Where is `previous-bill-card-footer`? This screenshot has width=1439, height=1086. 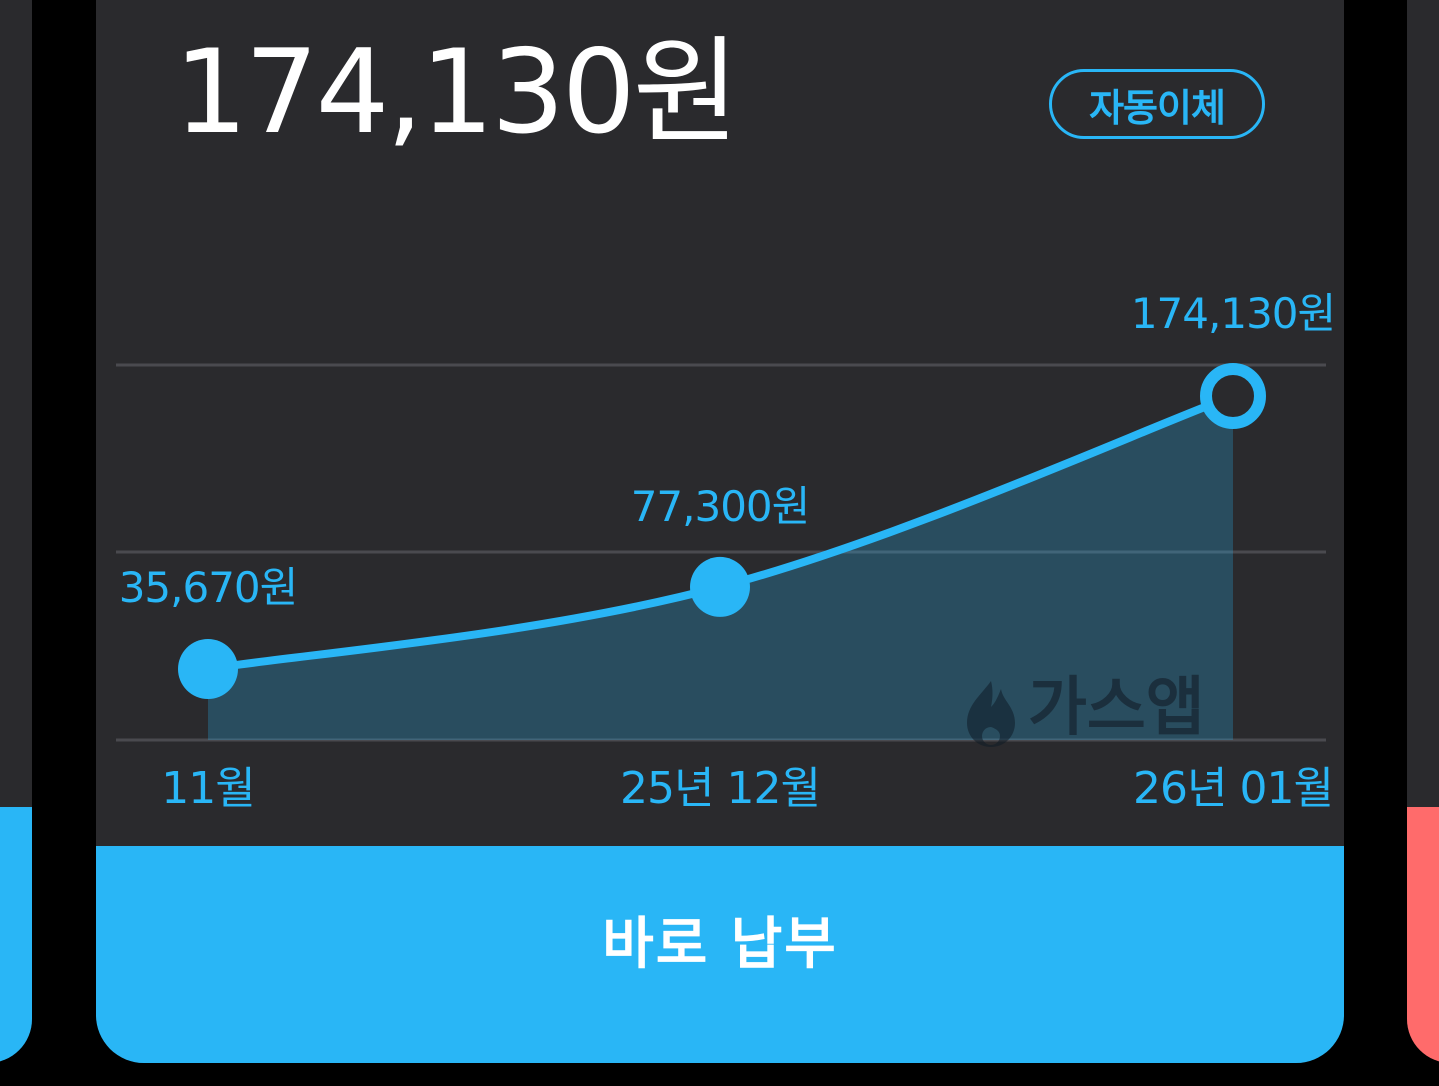
previous-bill-card-footer is located at coordinates (16, 935).